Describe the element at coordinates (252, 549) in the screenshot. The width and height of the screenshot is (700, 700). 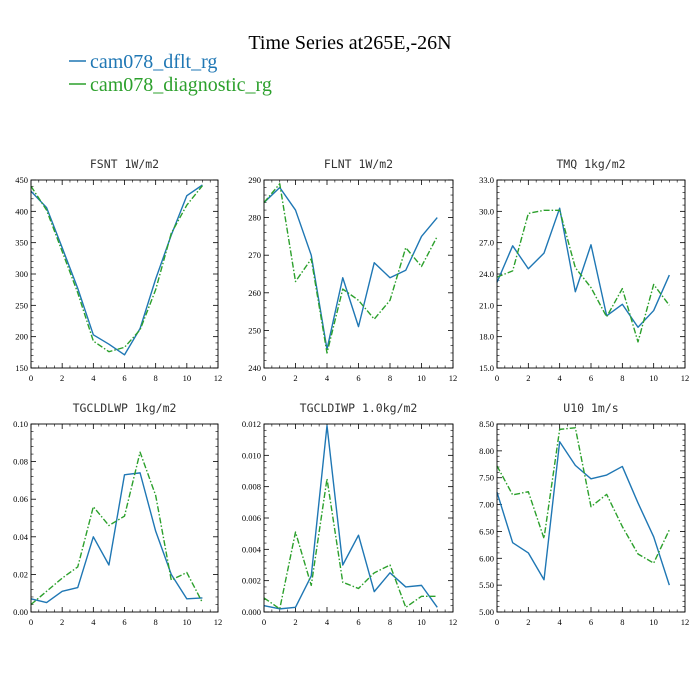
I see `y-tick-label: 0.004` at that location.